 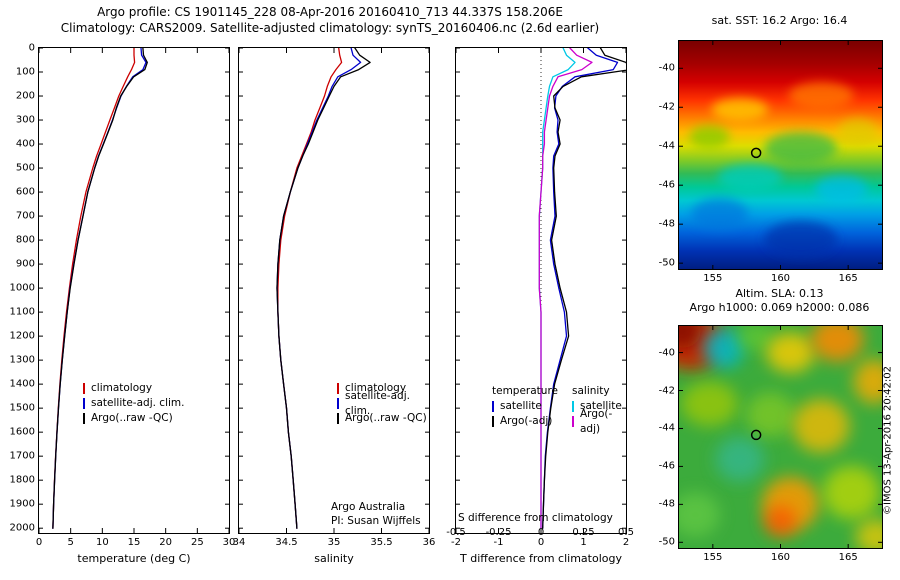 I want to click on legend-item-s-argo: Argo(-adj), so click(x=599, y=421).